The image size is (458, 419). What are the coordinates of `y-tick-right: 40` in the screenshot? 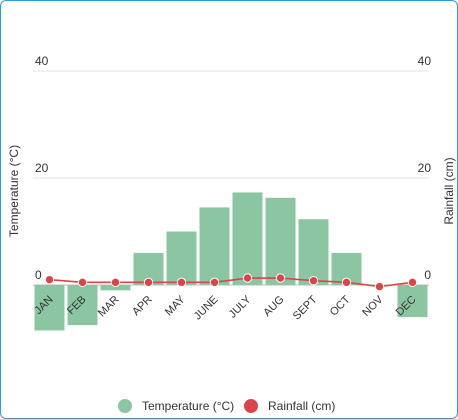 It's located at (425, 61).